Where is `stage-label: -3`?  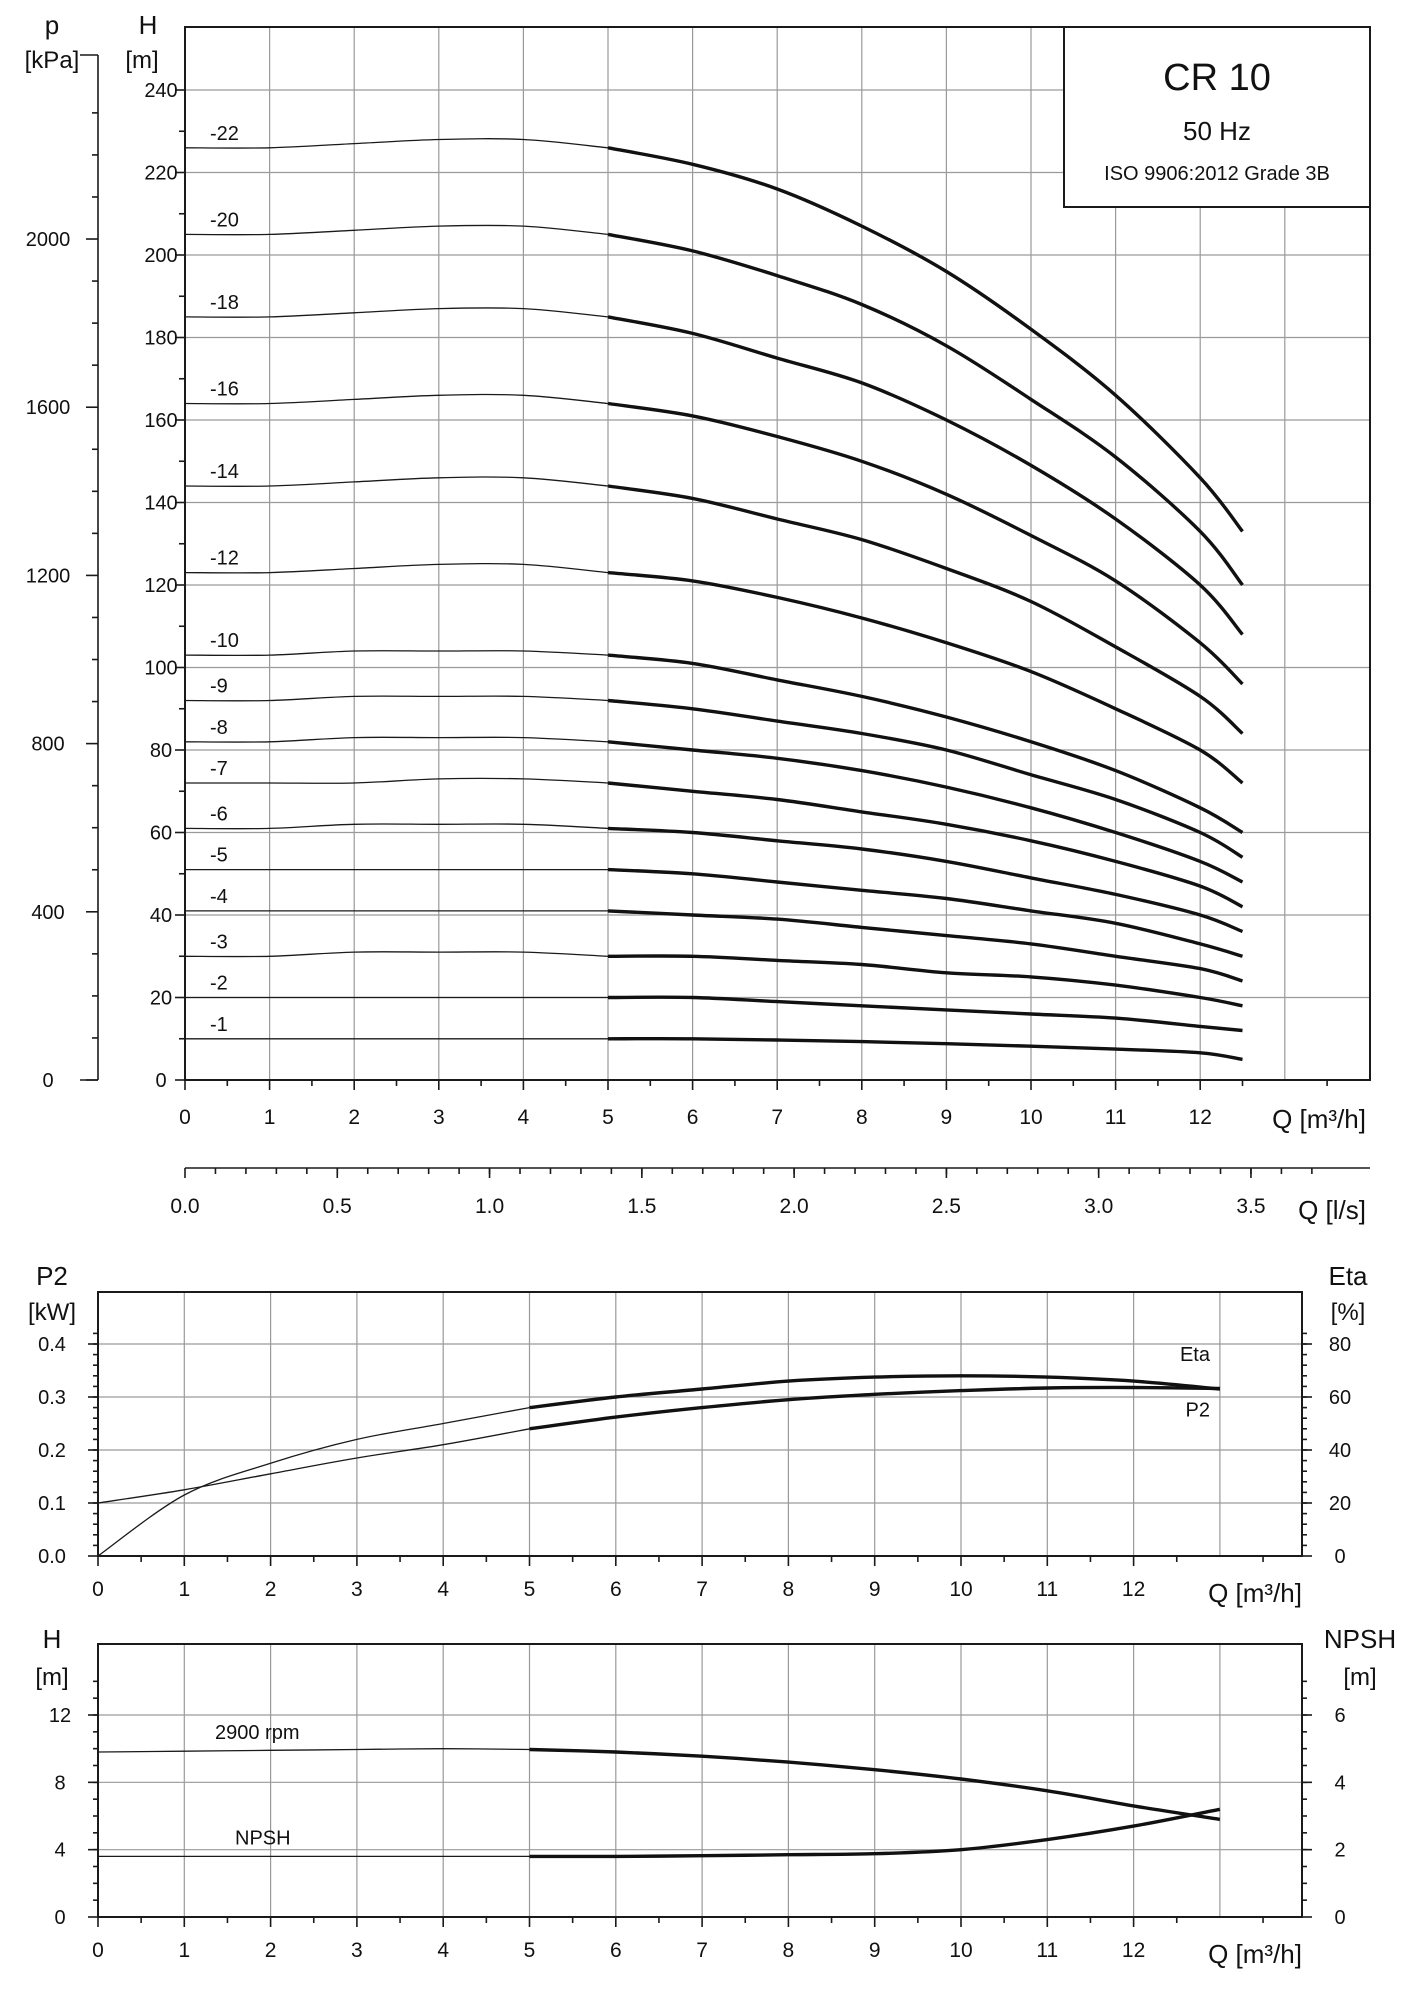 stage-label: -3 is located at coordinates (219, 942).